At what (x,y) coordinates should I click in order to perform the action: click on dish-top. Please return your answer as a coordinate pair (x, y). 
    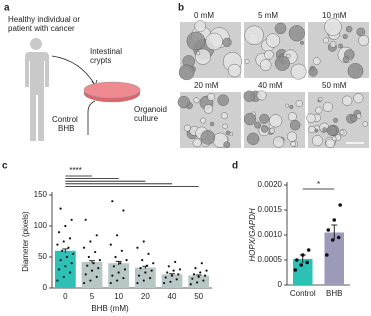
    Looking at the image, I should click on (112, 90).